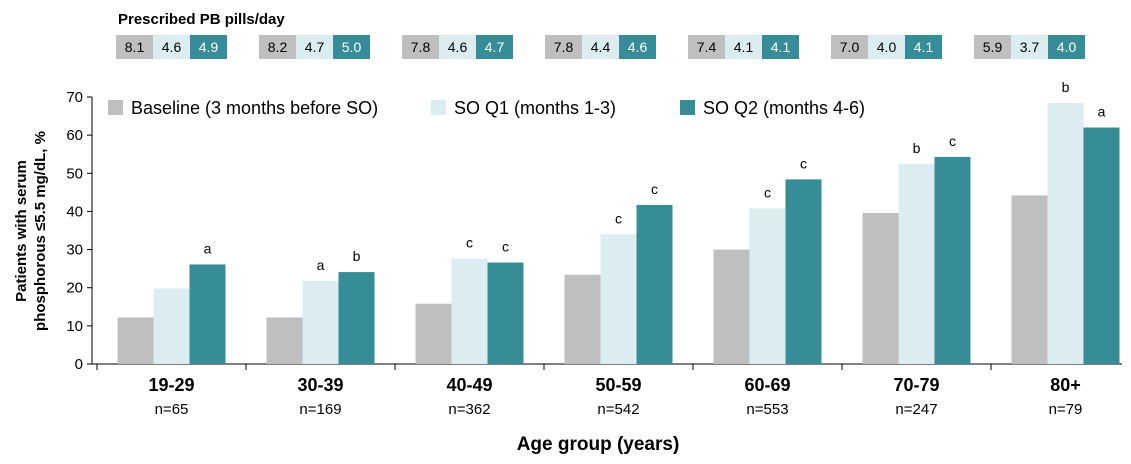 Image resolution: width=1131 pixels, height=464 pixels. I want to click on bar-80+-series-1, so click(1065, 234).